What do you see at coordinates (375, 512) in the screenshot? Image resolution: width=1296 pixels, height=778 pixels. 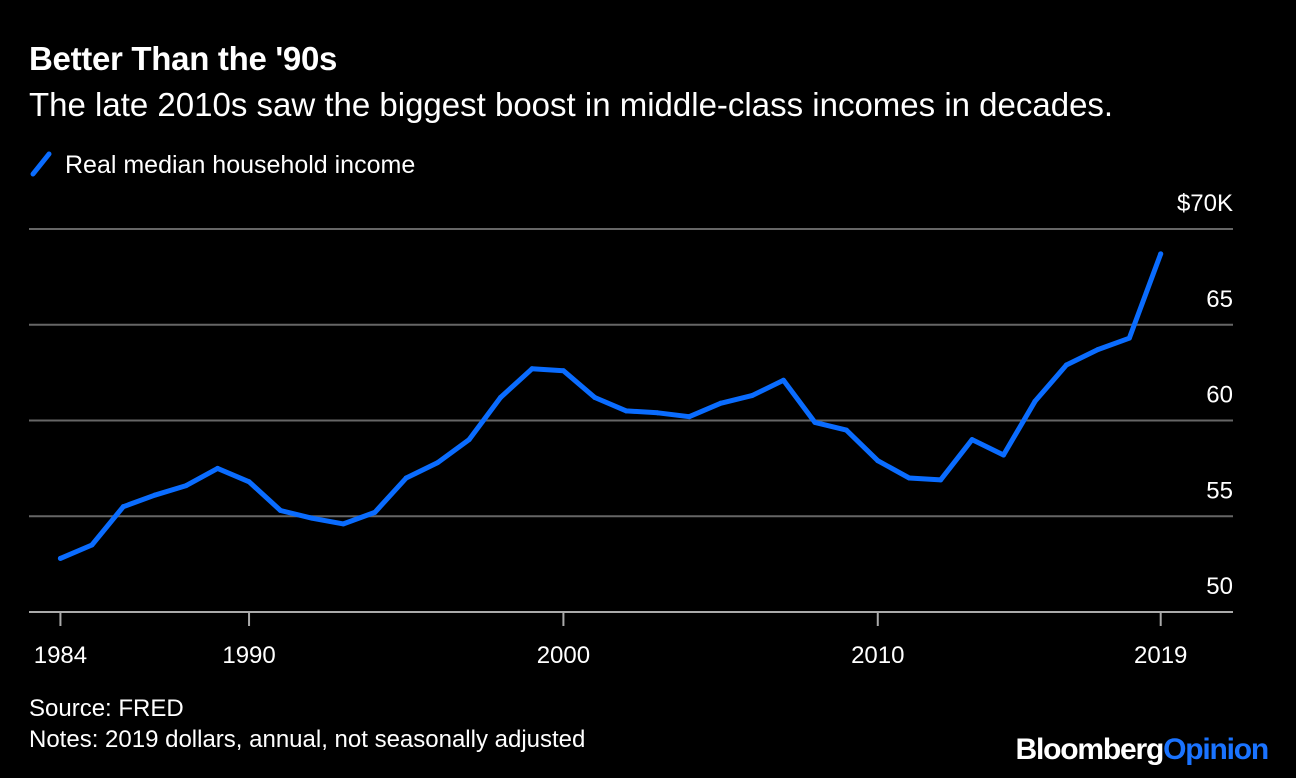 I see `data-point-1994` at bounding box center [375, 512].